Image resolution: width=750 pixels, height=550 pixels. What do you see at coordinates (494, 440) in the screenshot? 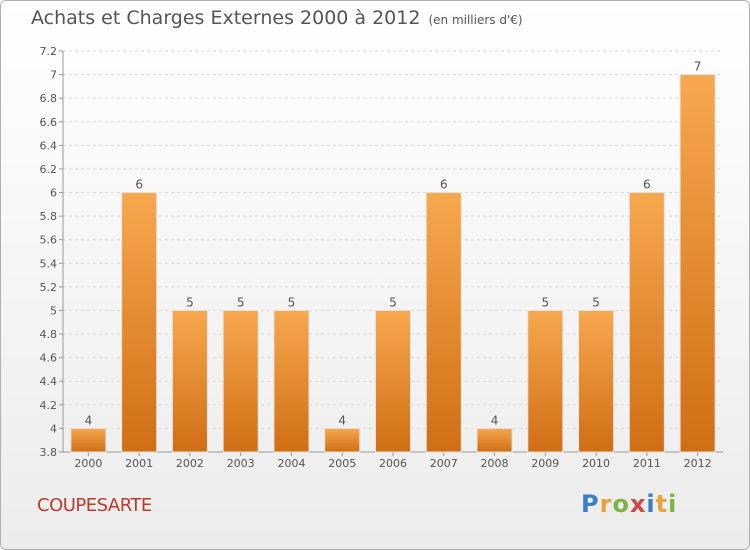
I see `bar-2008` at bounding box center [494, 440].